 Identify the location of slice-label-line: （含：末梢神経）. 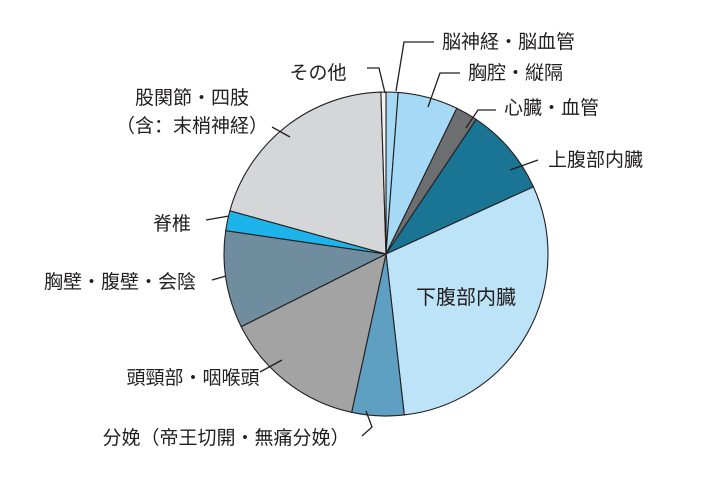
(192, 126).